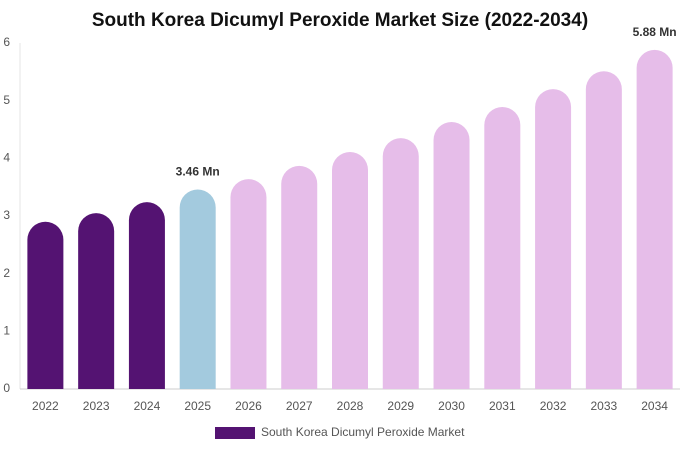  What do you see at coordinates (6, 273) in the screenshot?
I see `y-tick-label: 2` at bounding box center [6, 273].